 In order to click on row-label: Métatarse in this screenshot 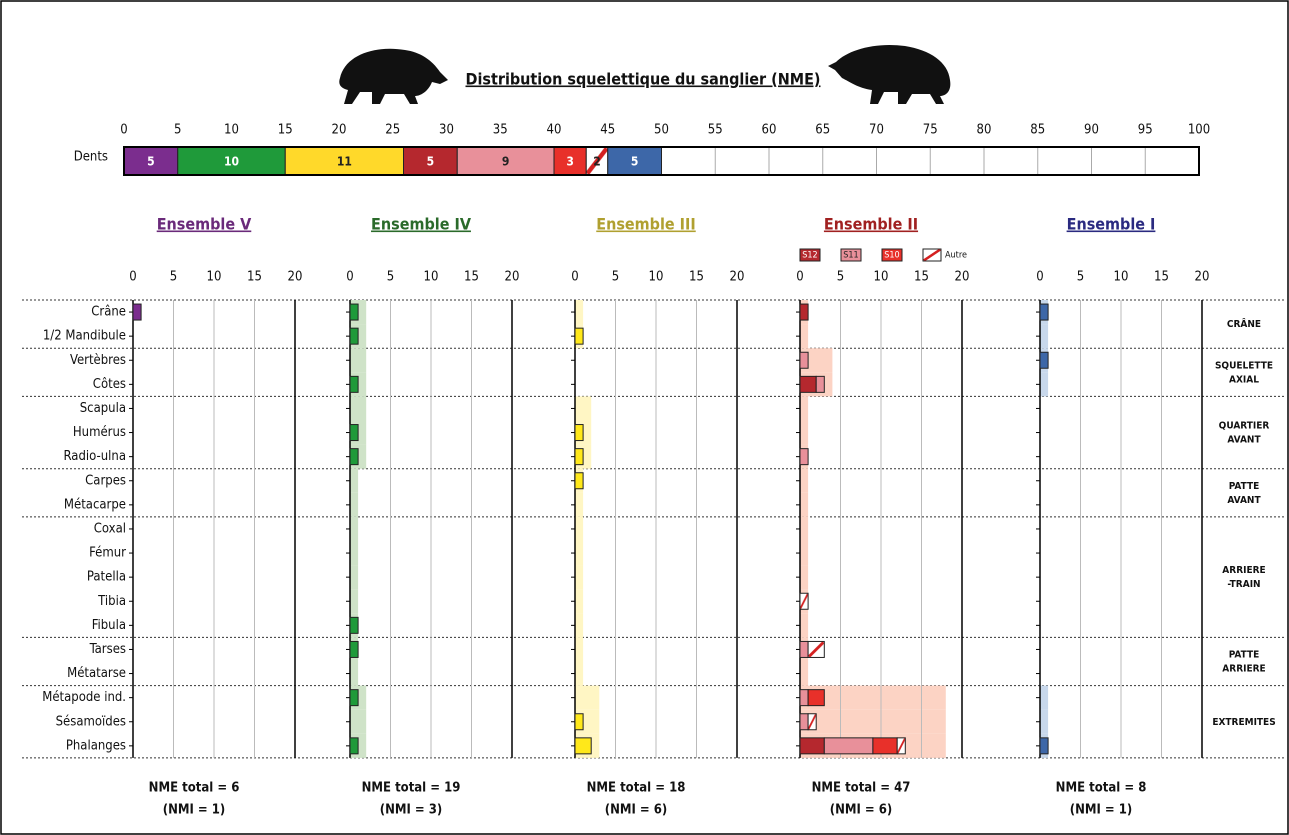, I will do `click(96, 673)`.